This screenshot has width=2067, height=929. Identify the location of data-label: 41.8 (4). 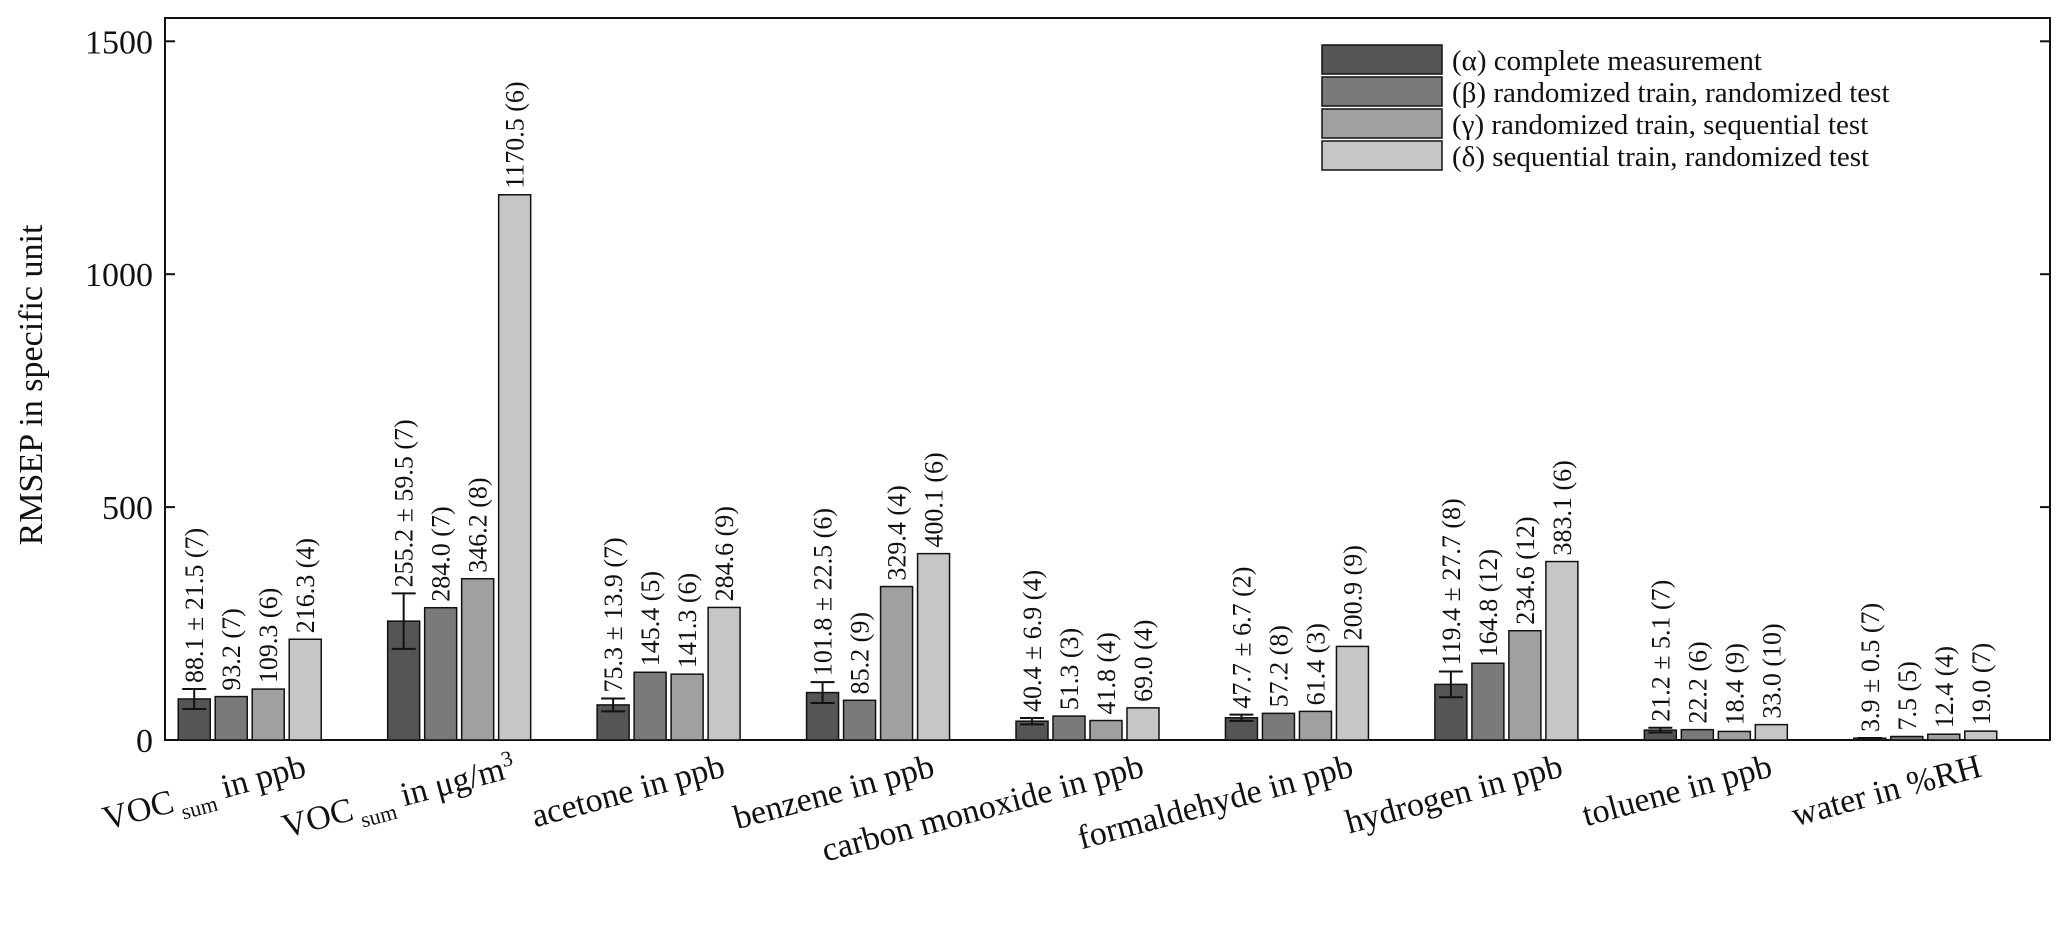
(1106, 673).